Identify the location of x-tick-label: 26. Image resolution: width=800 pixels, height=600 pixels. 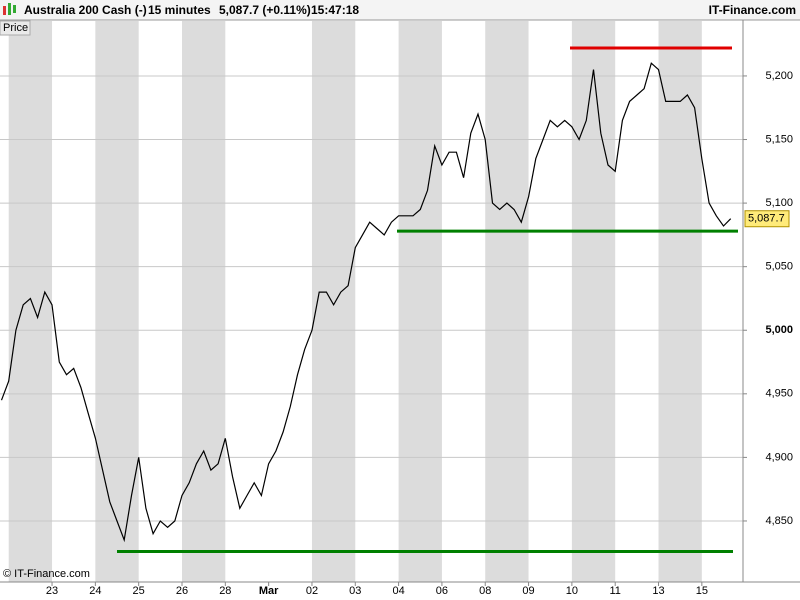
(182, 591).